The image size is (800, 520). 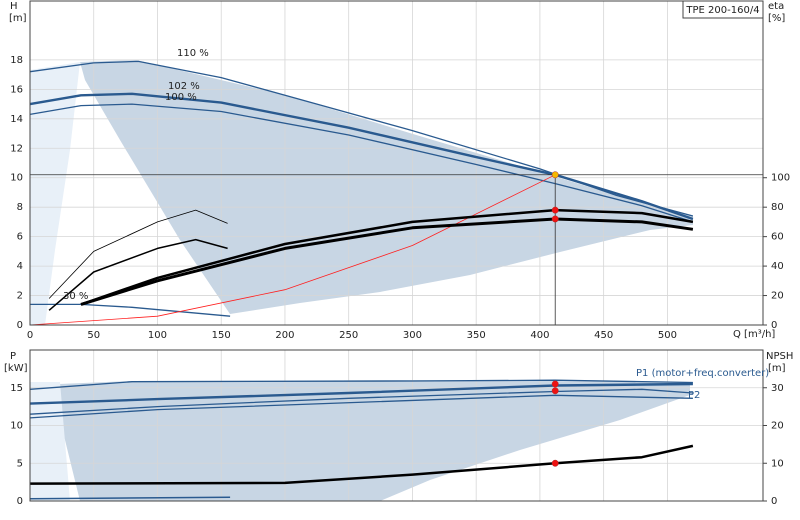 What do you see at coordinates (777, 207) in the screenshot?
I see `y2-tick-label: 80` at bounding box center [777, 207].